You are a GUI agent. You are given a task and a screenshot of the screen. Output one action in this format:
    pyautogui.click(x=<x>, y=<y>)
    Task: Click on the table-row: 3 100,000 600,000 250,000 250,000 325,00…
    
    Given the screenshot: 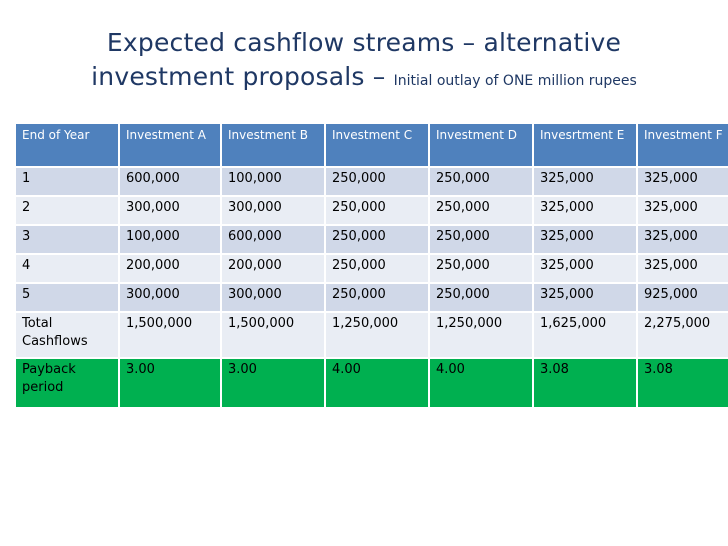 What is the action you would take?
    pyautogui.click(x=372, y=240)
    